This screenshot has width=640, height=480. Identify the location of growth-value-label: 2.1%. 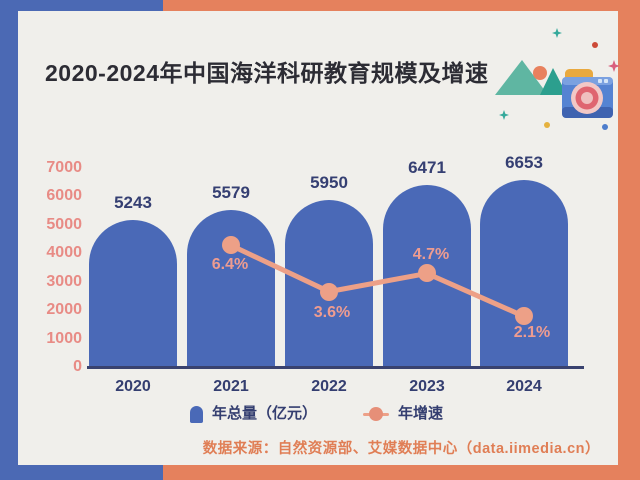
(532, 333).